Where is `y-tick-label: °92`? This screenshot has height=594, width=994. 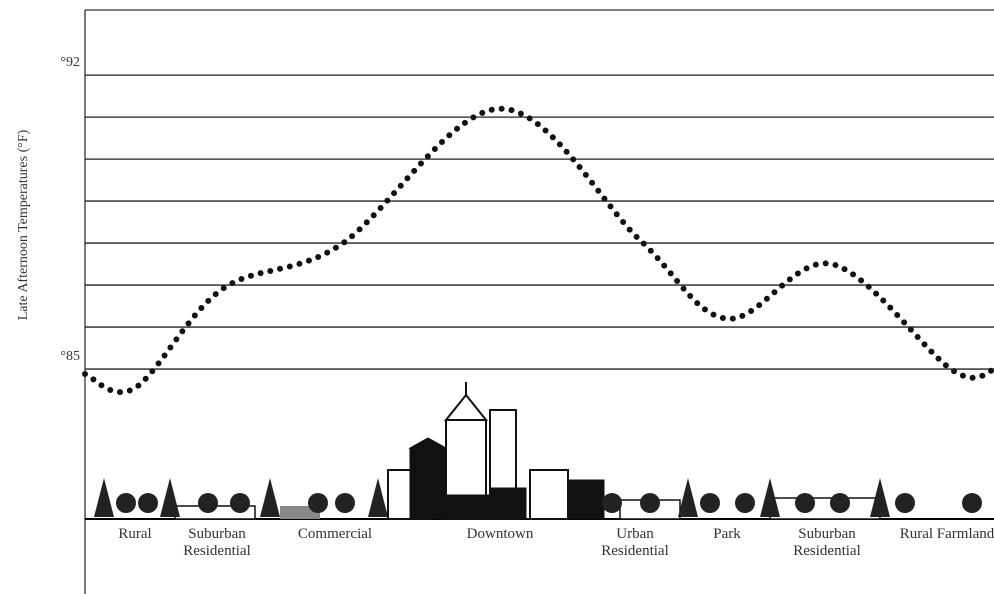 y-tick-label: °92 is located at coordinates (70, 62).